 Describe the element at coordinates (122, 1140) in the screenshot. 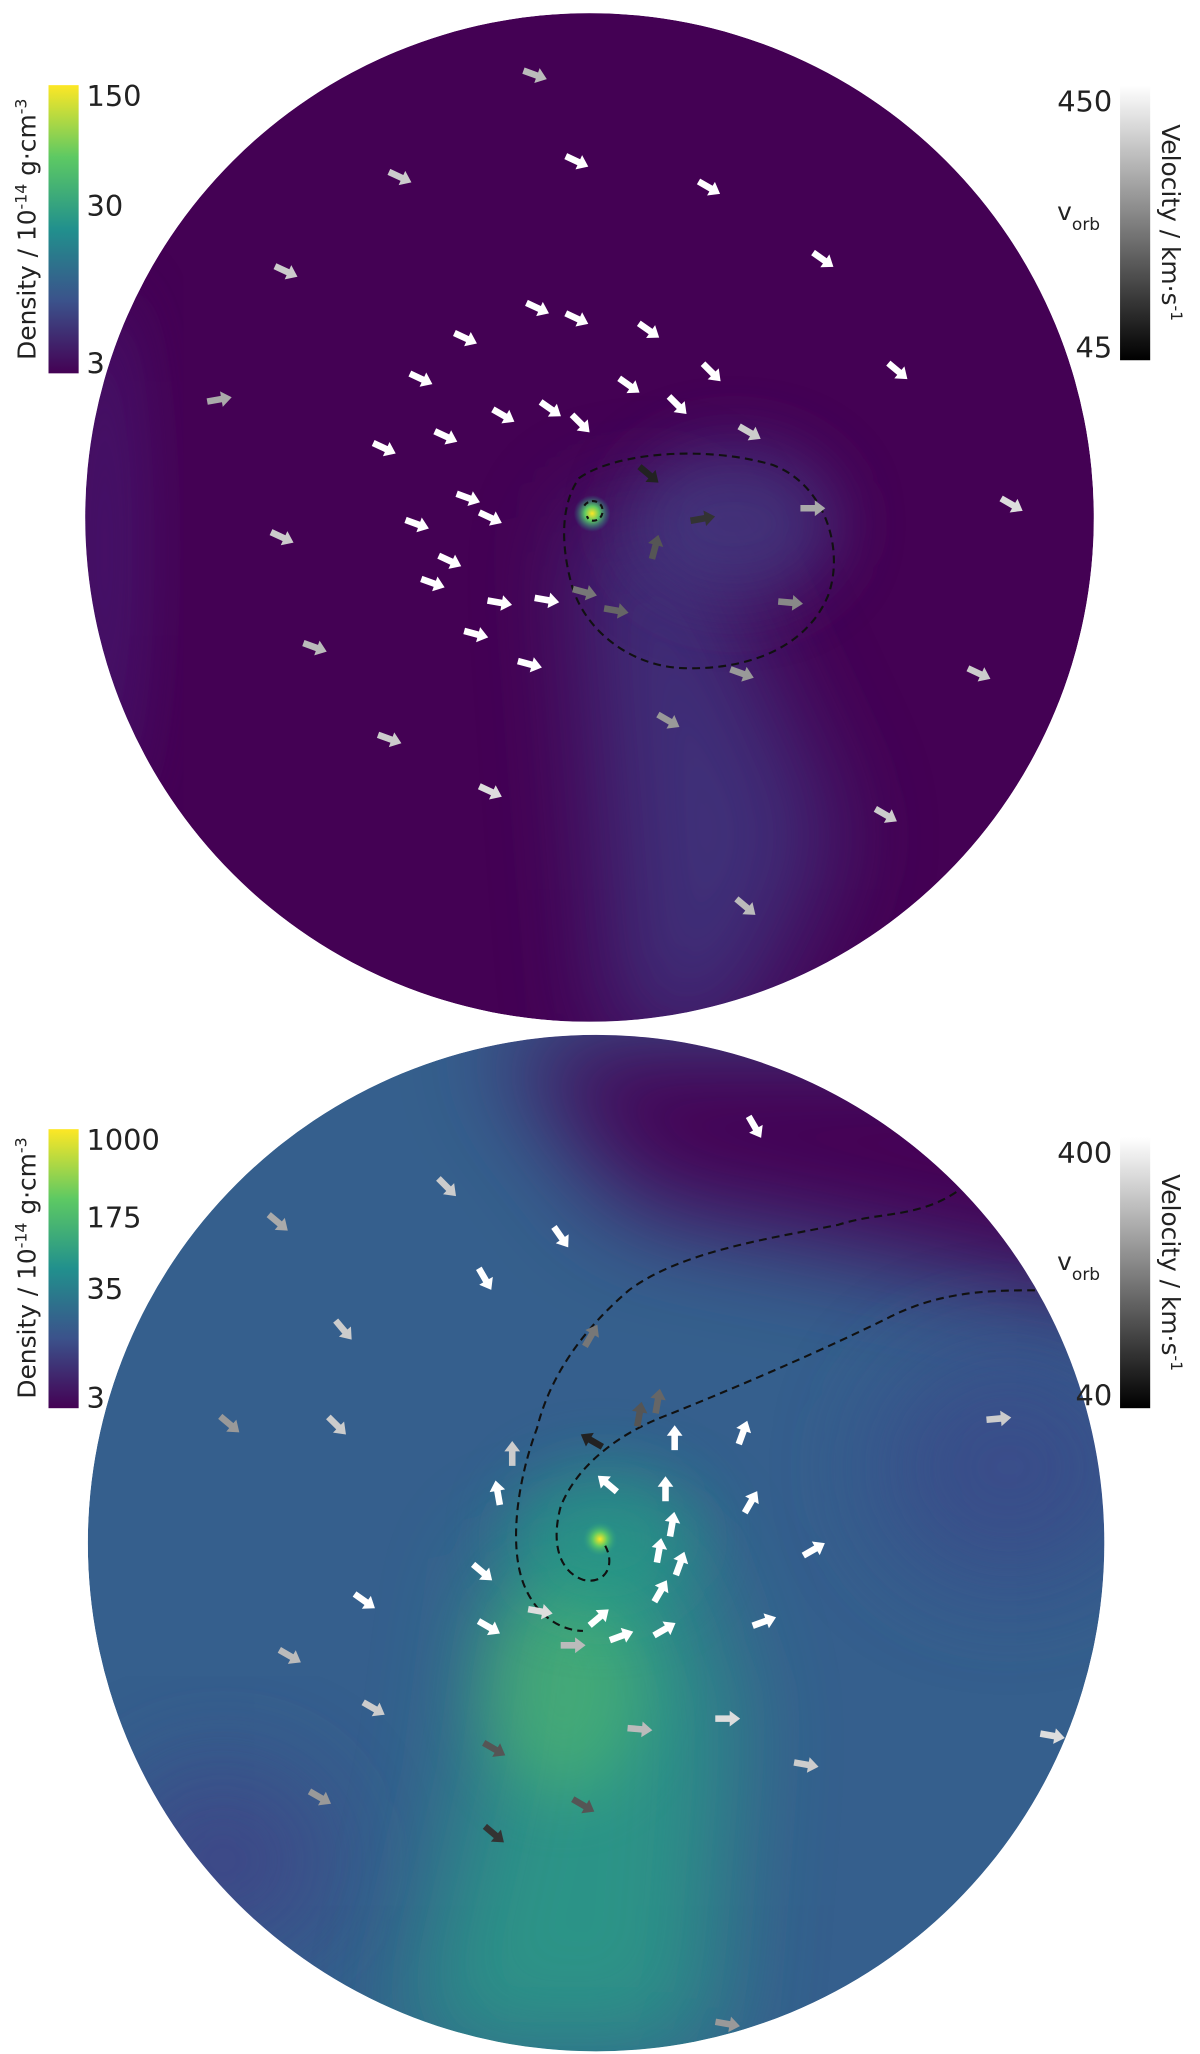

I see `density-tick-label: 1000` at that location.